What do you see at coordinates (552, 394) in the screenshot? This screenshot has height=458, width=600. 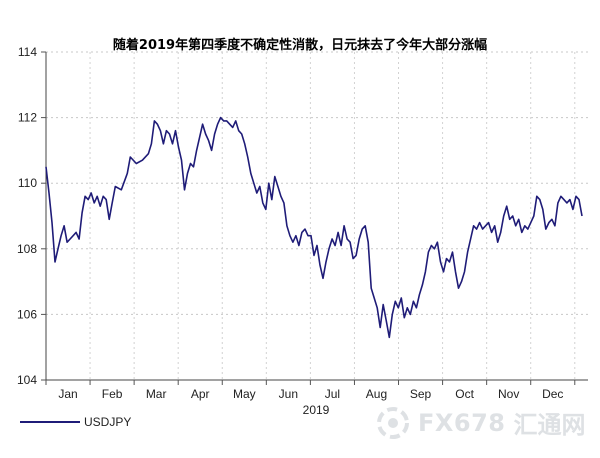 I see `x-tick-label-dec: Dec` at bounding box center [552, 394].